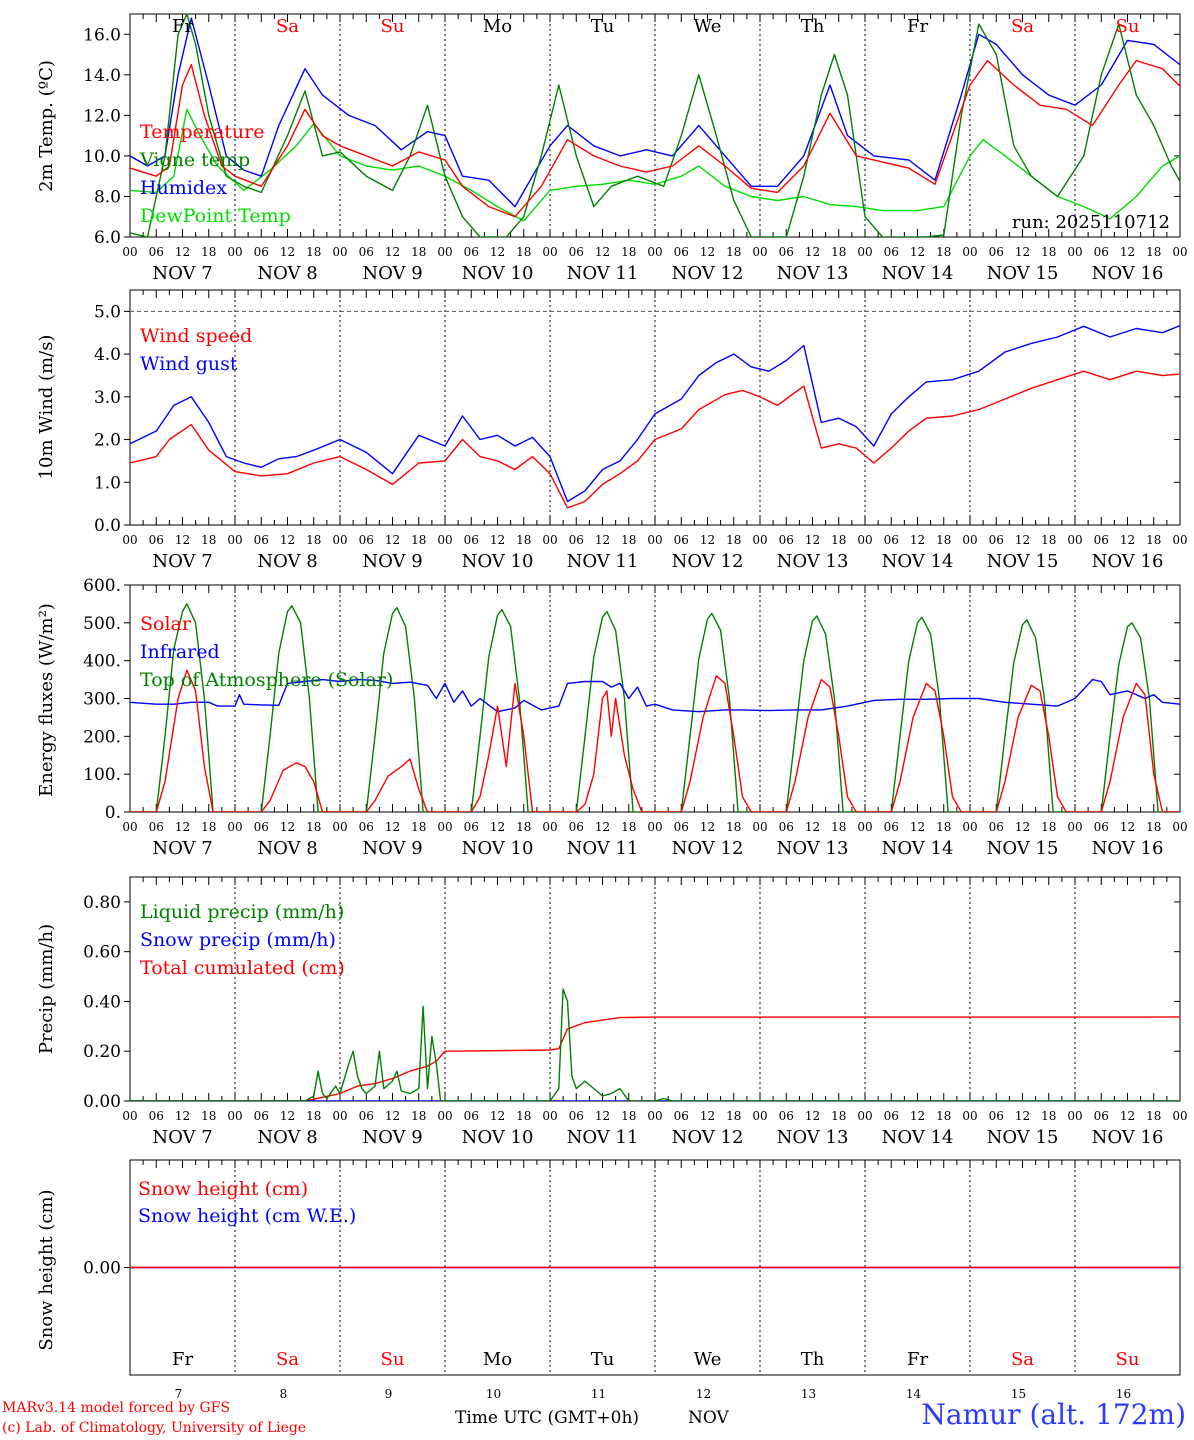  What do you see at coordinates (183, 188) in the screenshot?
I see `legend-entry: Humidex` at bounding box center [183, 188].